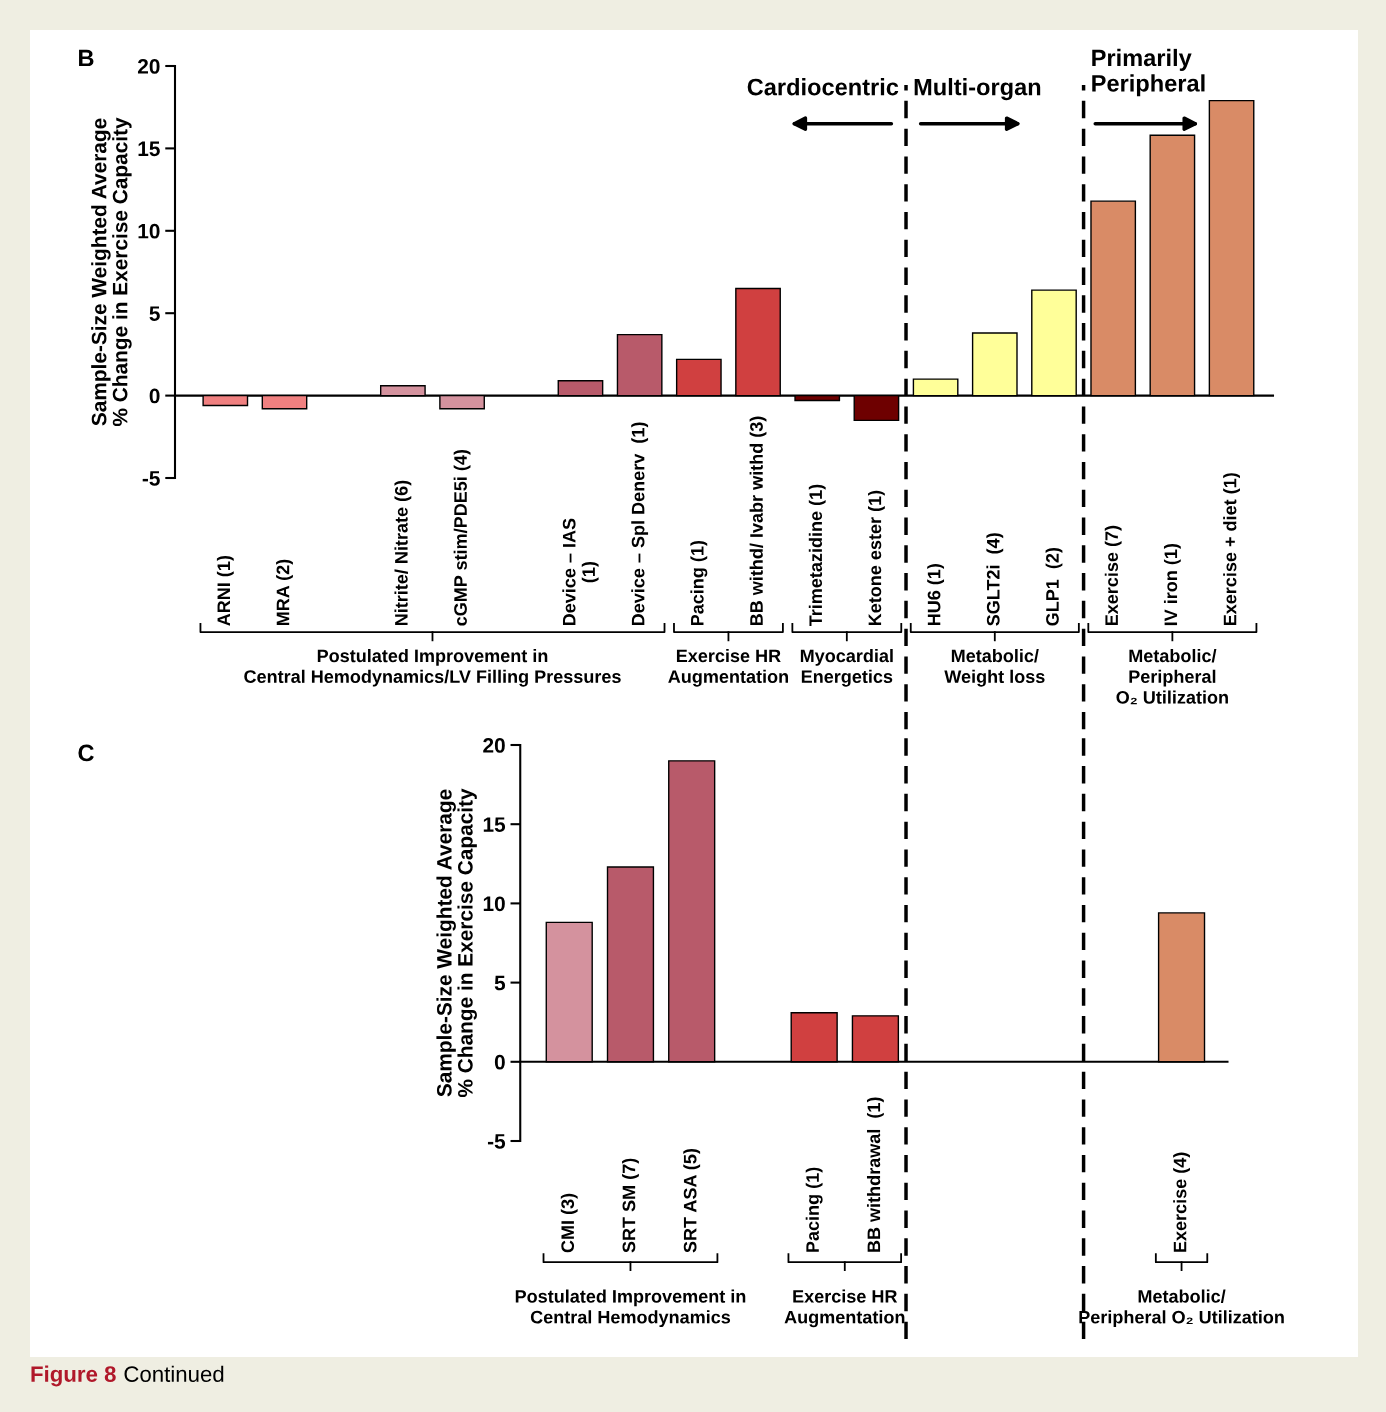  I want to click on x-tick-label: cGMP stim/PDE5i (4), so click(462, 537).